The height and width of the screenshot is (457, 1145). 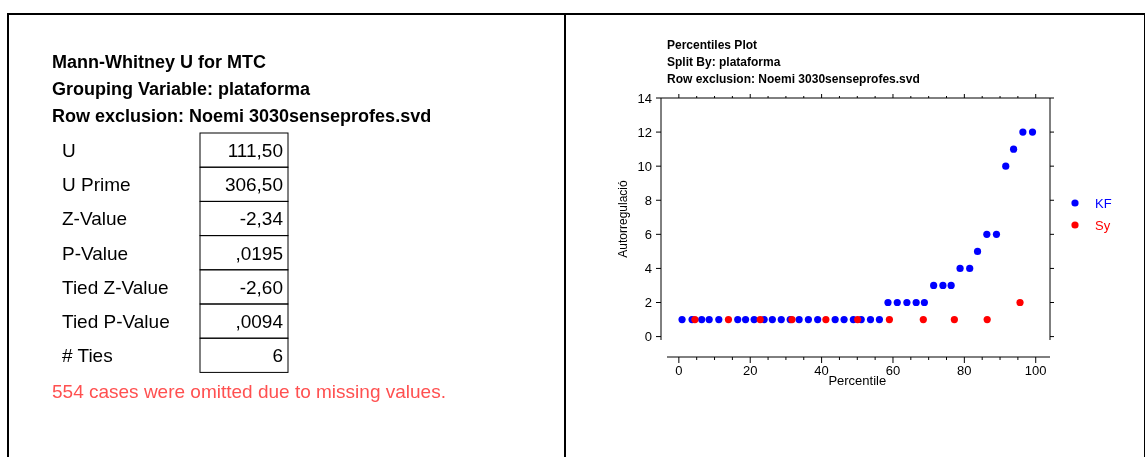 I want to click on y-tick-label: 8, so click(x=648, y=200).